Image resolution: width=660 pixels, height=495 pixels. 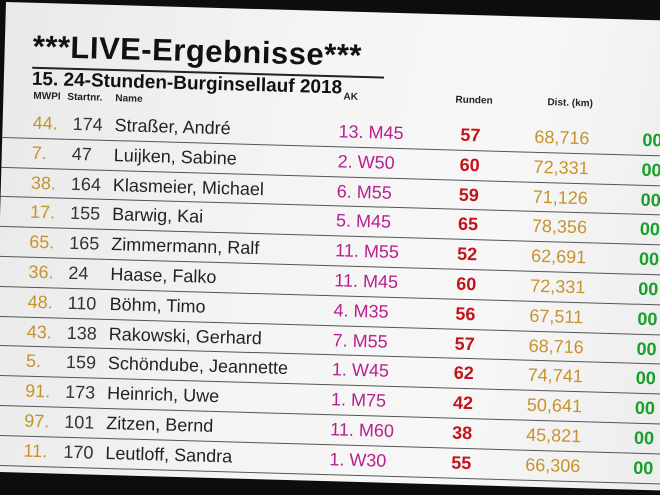 What do you see at coordinates (169, 454) in the screenshot?
I see `runner-name: Leutloff, Sandra` at bounding box center [169, 454].